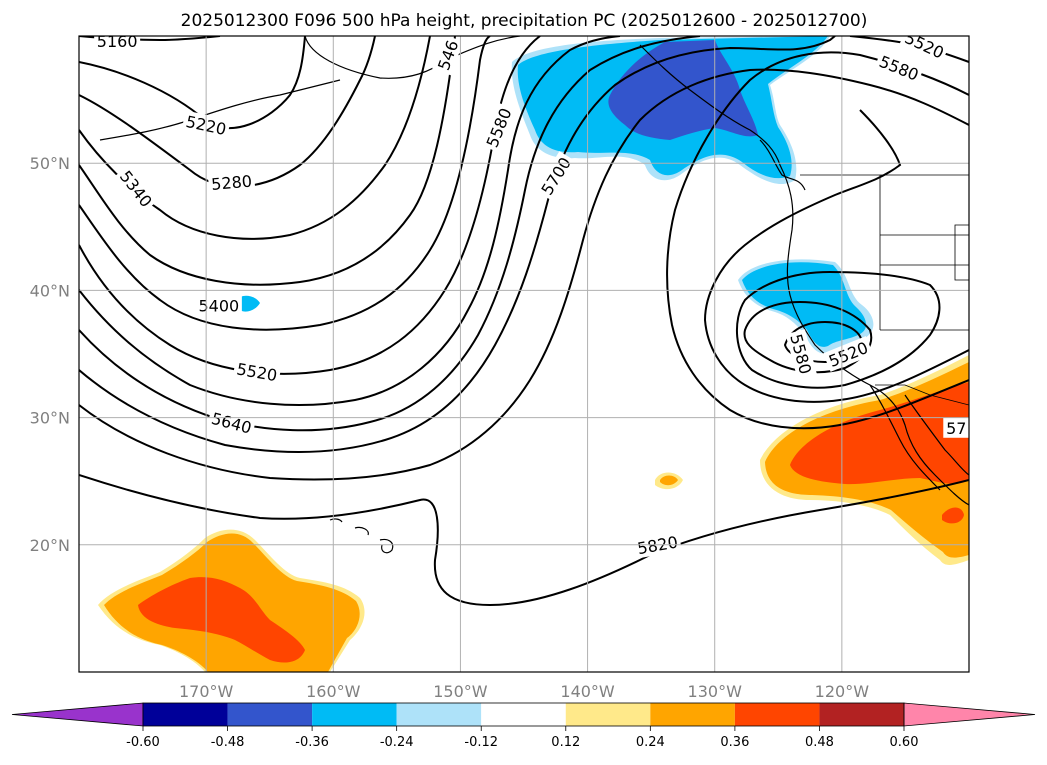  Describe the element at coordinates (481, 742) in the screenshot. I see `colorbar-tick-label: -0.12` at that location.